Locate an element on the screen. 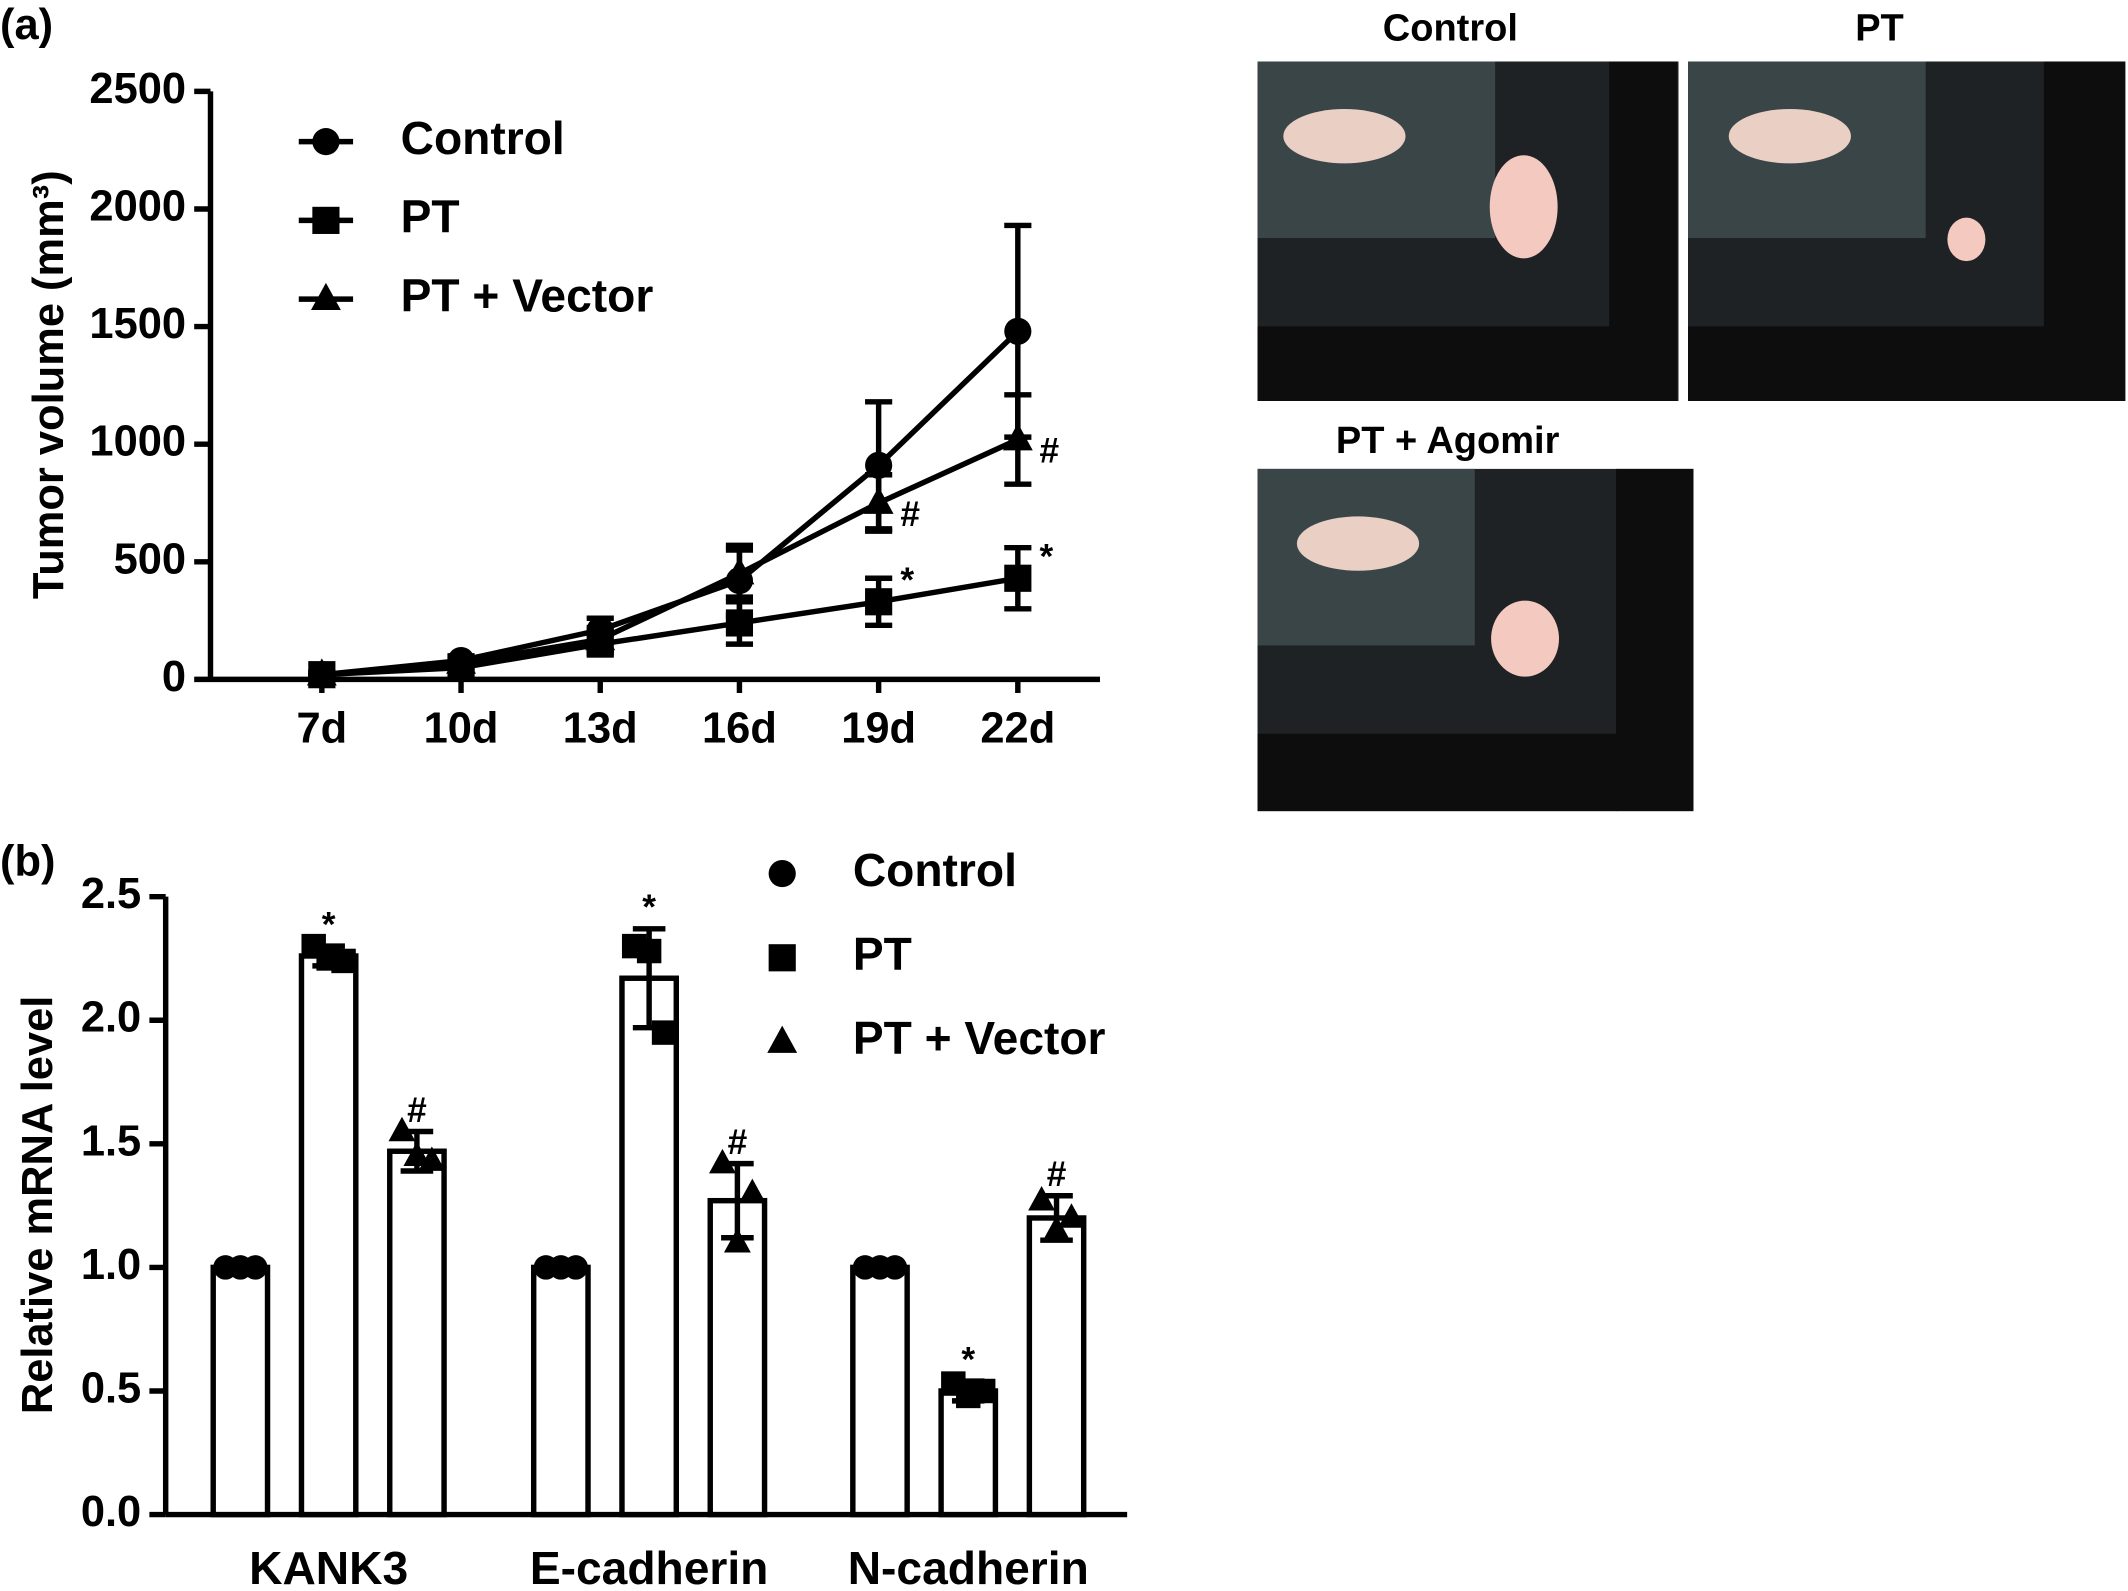  y-tick-label: 1.0 is located at coordinates (111, 1265).